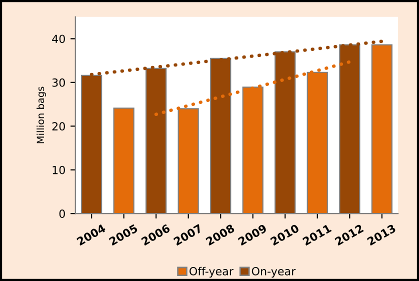 This screenshot has height=281, width=419. I want to click on y-tick-label: 20, so click(58, 126).